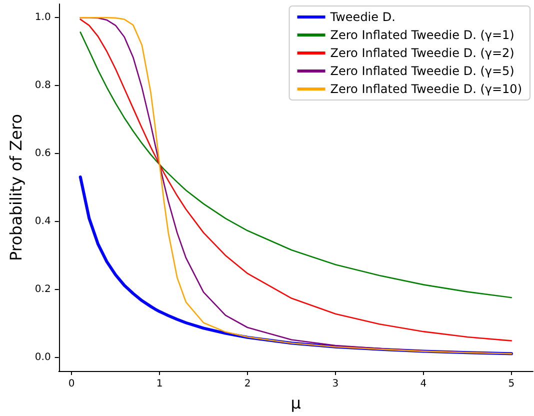  I want to click on legend-label: Zero Inflated Tweedie D. (γ=10), so click(426, 89).